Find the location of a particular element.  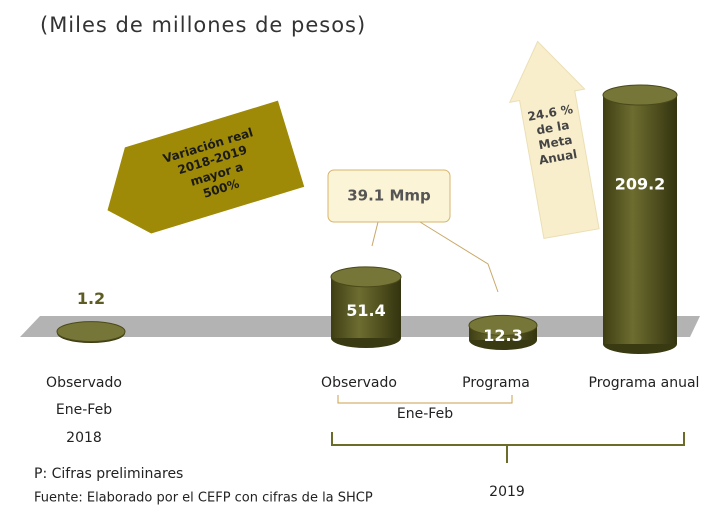

callout-box is located at coordinates (389, 196).